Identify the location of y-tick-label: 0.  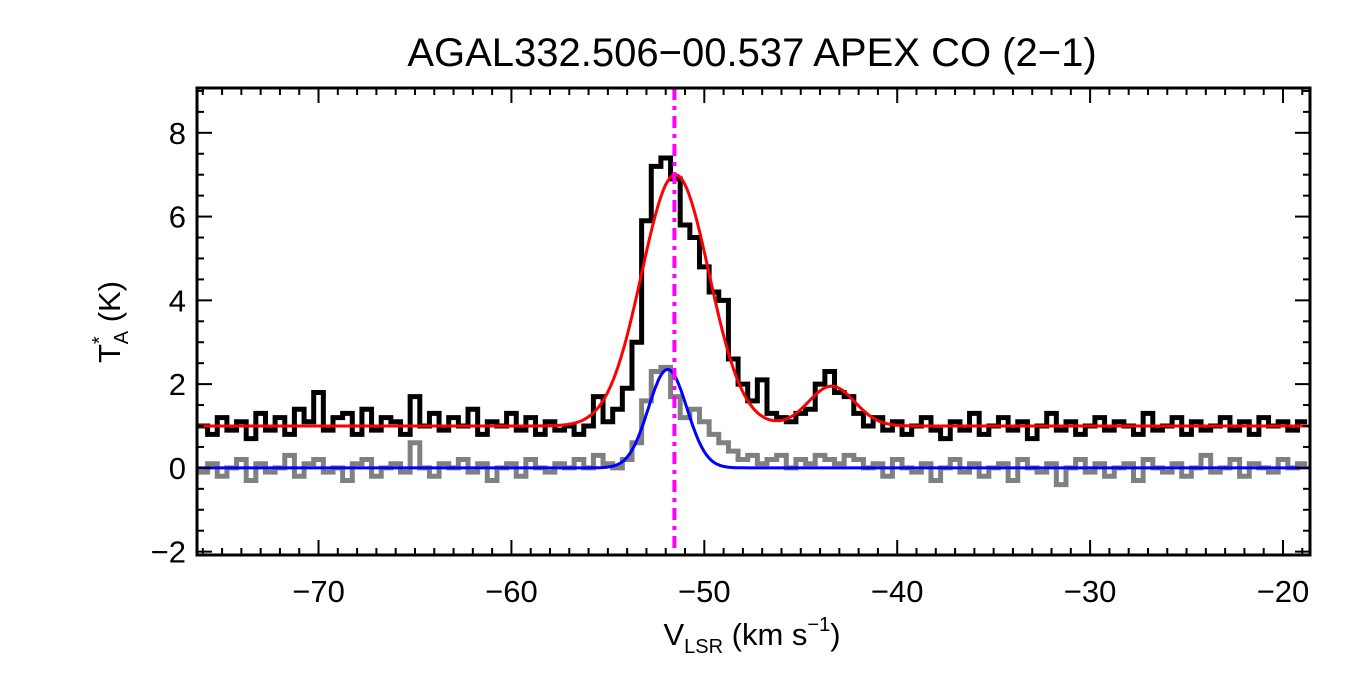
(177, 468).